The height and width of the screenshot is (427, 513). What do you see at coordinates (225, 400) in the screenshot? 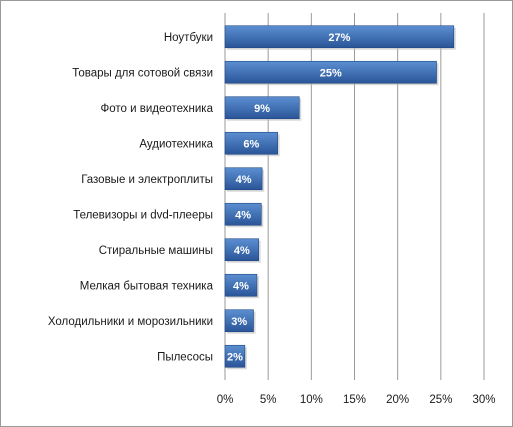
I see `x-tick-label: 0%` at bounding box center [225, 400].